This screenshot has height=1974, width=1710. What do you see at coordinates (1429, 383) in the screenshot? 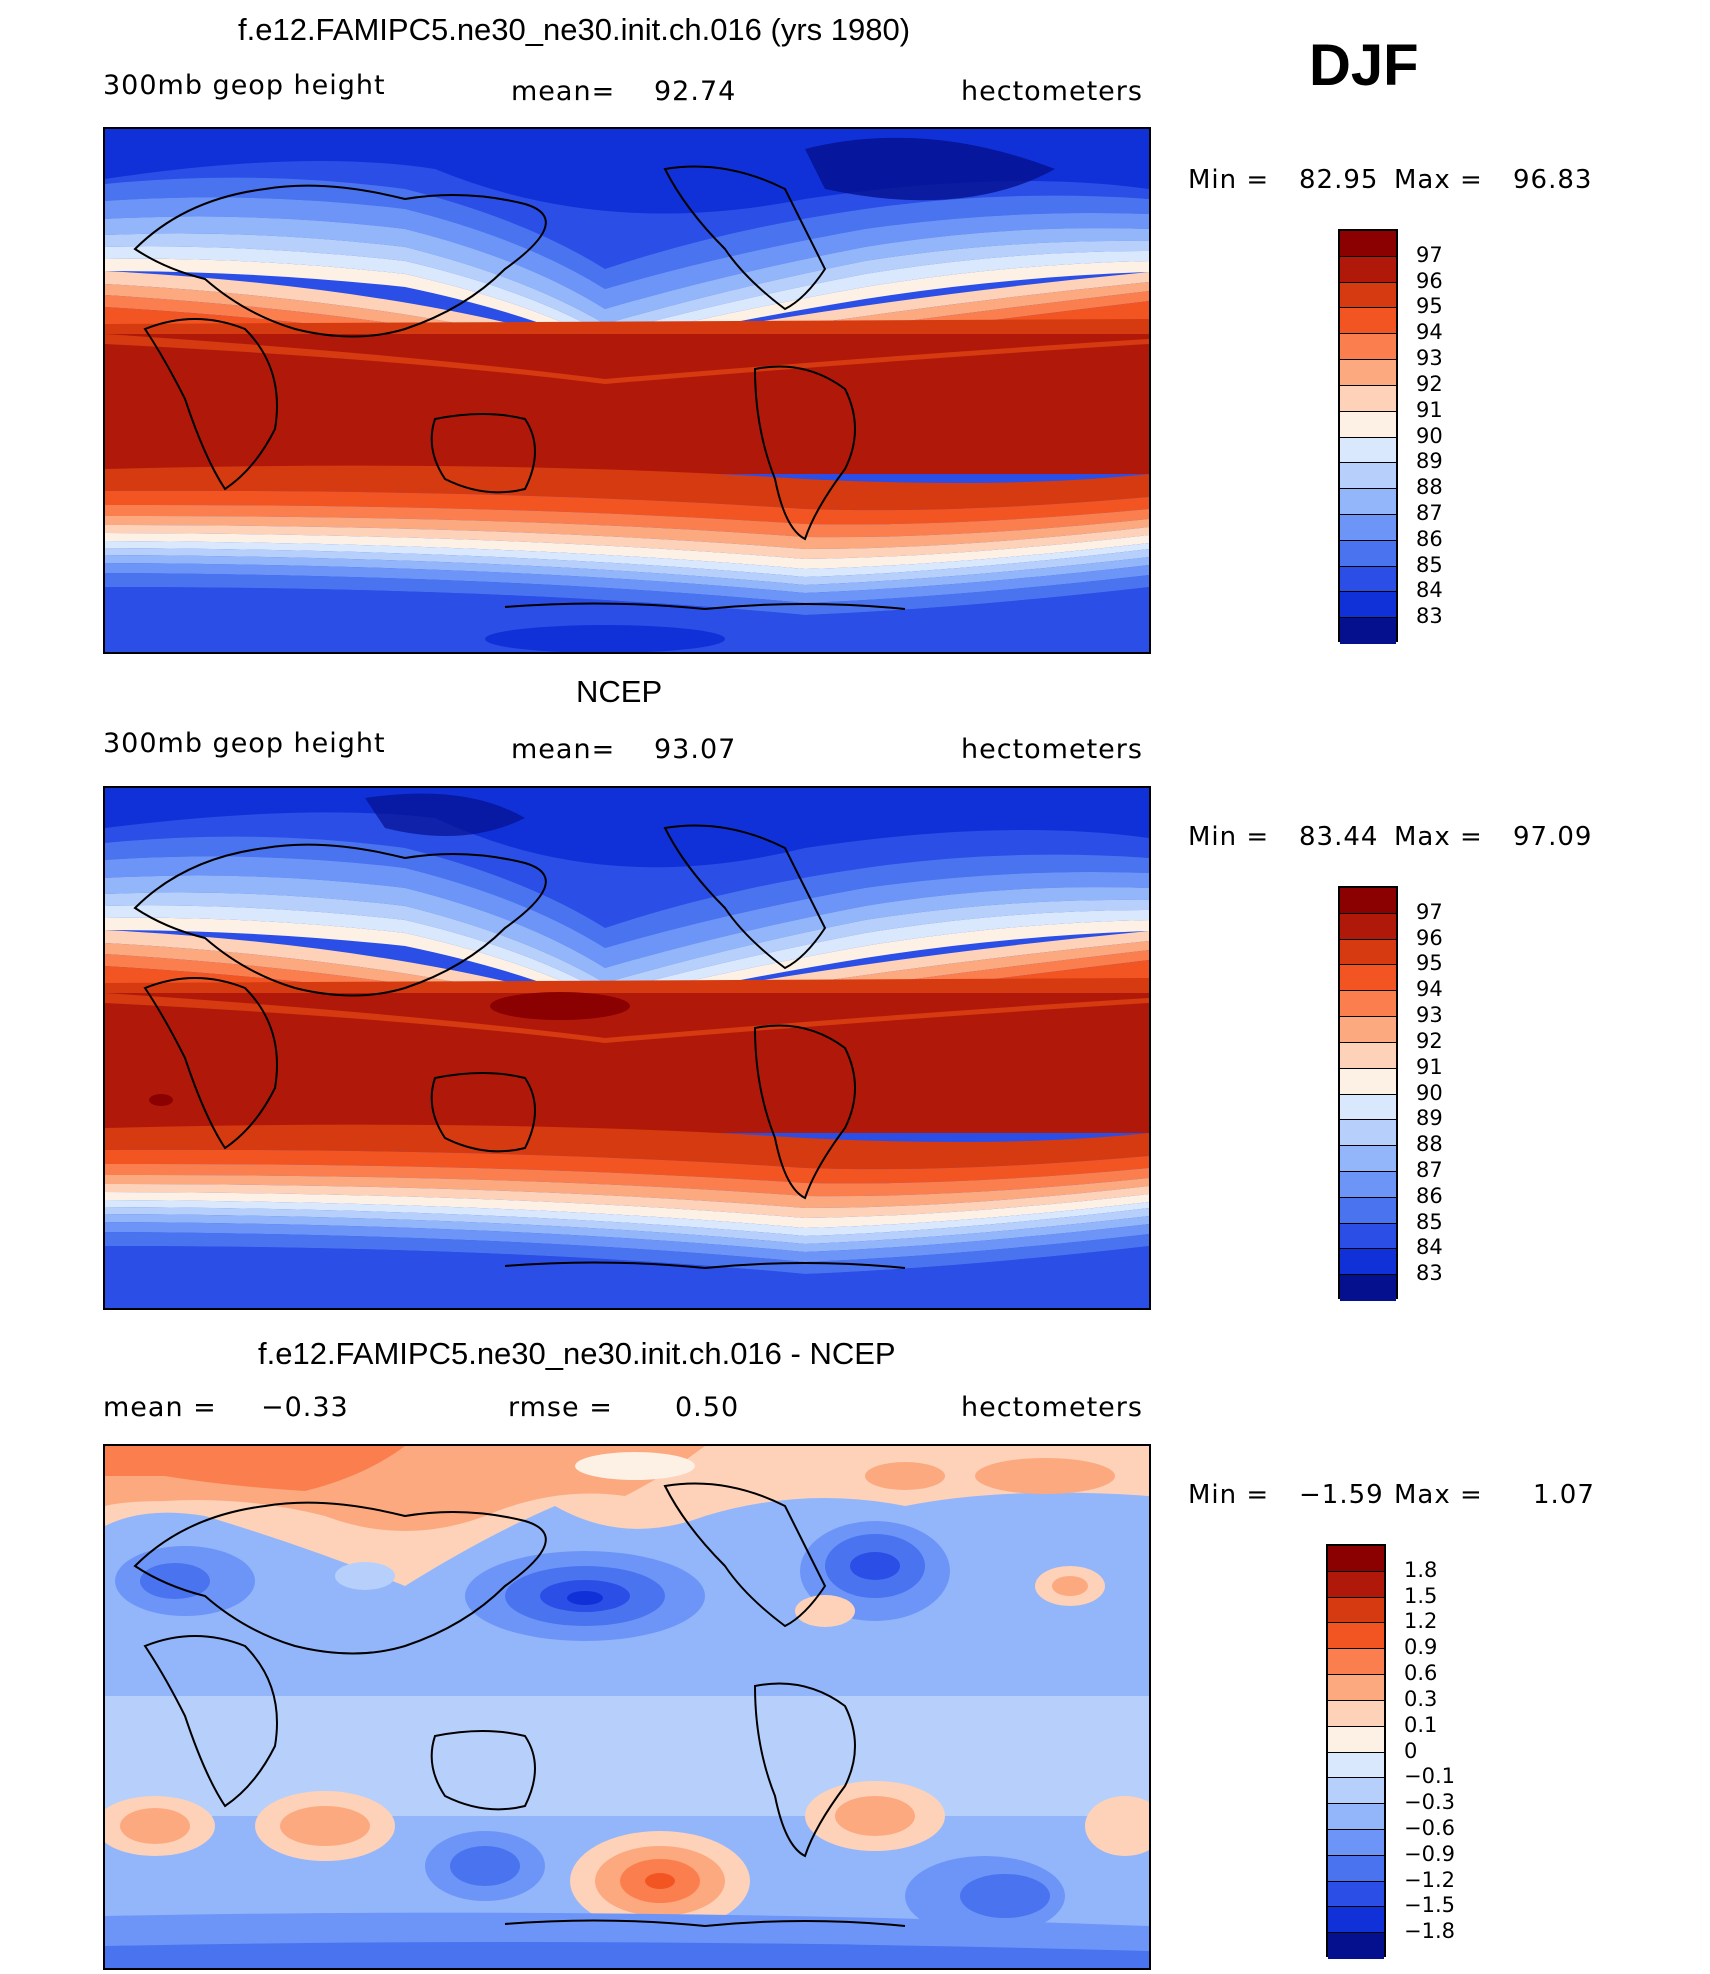
I see `colorbar-label: 92` at bounding box center [1429, 383].